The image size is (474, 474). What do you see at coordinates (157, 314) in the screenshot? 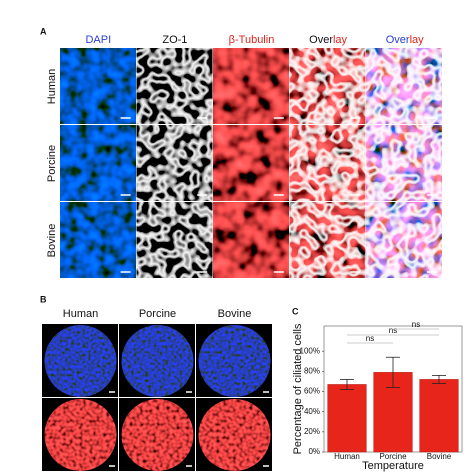
I see `column-header: Porcine` at bounding box center [157, 314].